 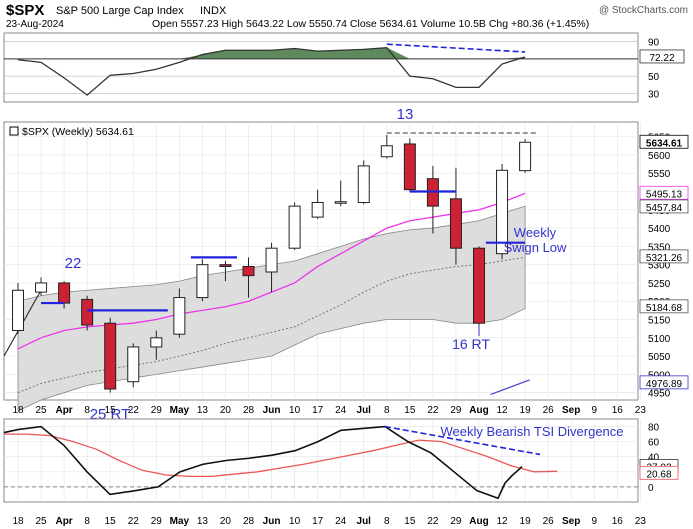 I want to click on x-label-price: 28, so click(x=249, y=410).